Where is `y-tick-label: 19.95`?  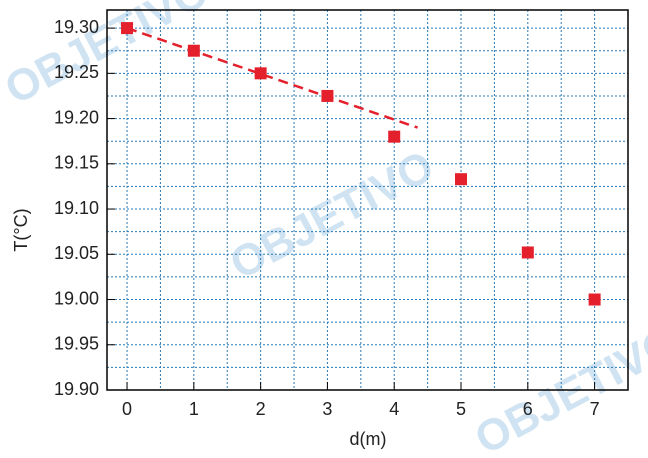
y-tick-label: 19.95 is located at coordinates (76, 344).